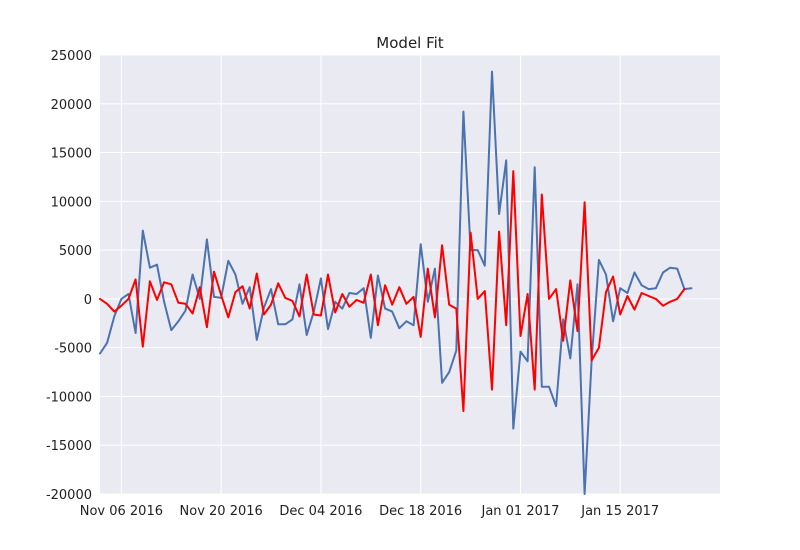  I want to click on y-tick-label: -10000, so click(69, 397).